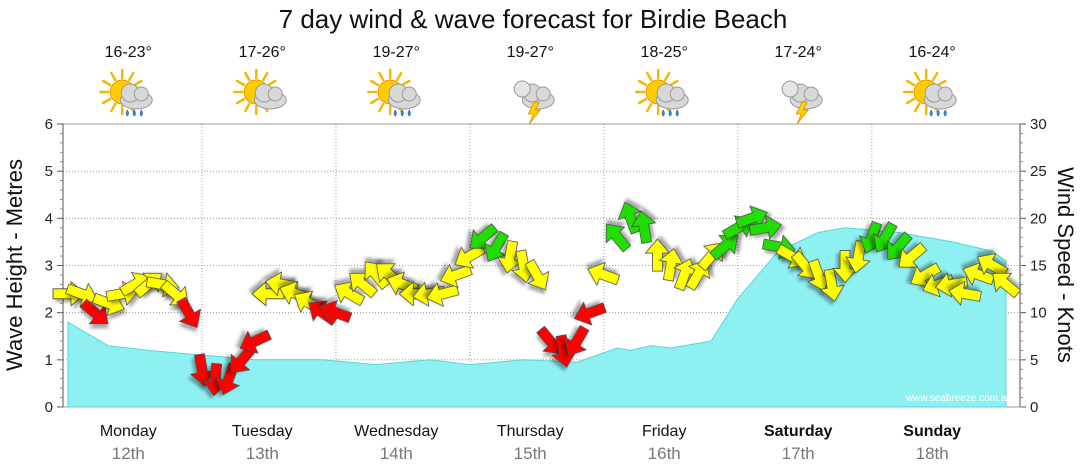  I want to click on day-name-label: Friday, so click(664, 431).